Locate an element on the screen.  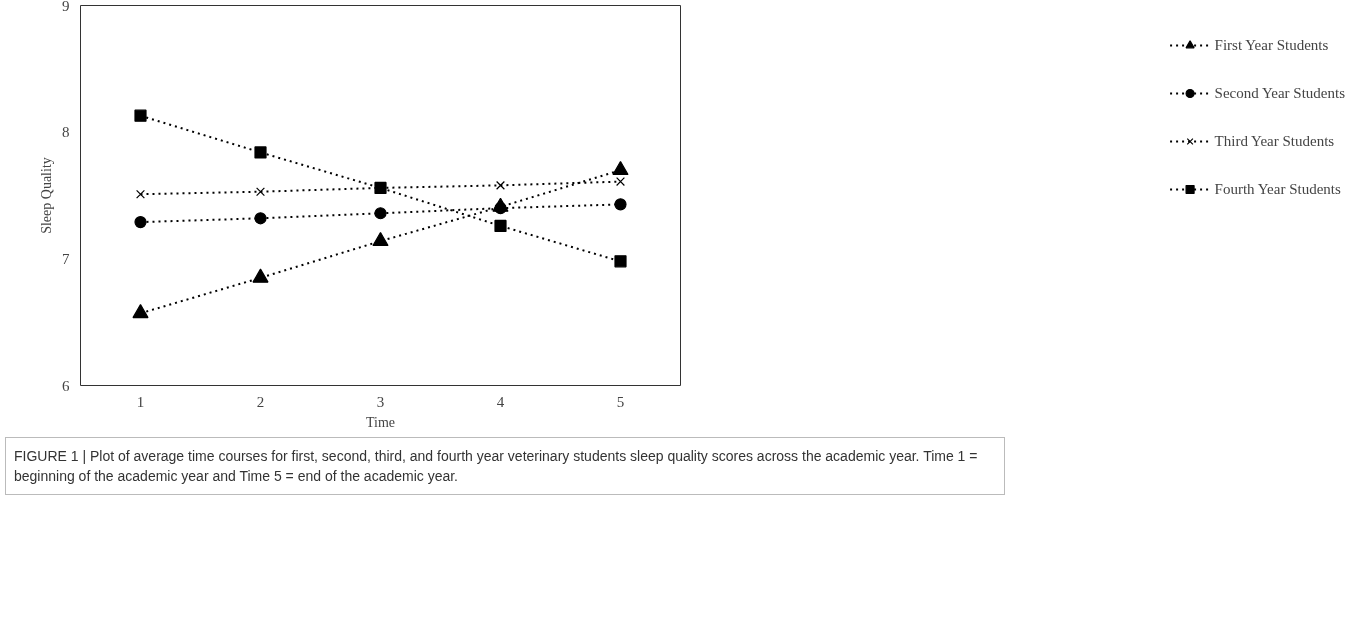
y-tick-label: 7 is located at coordinates (66, 258).